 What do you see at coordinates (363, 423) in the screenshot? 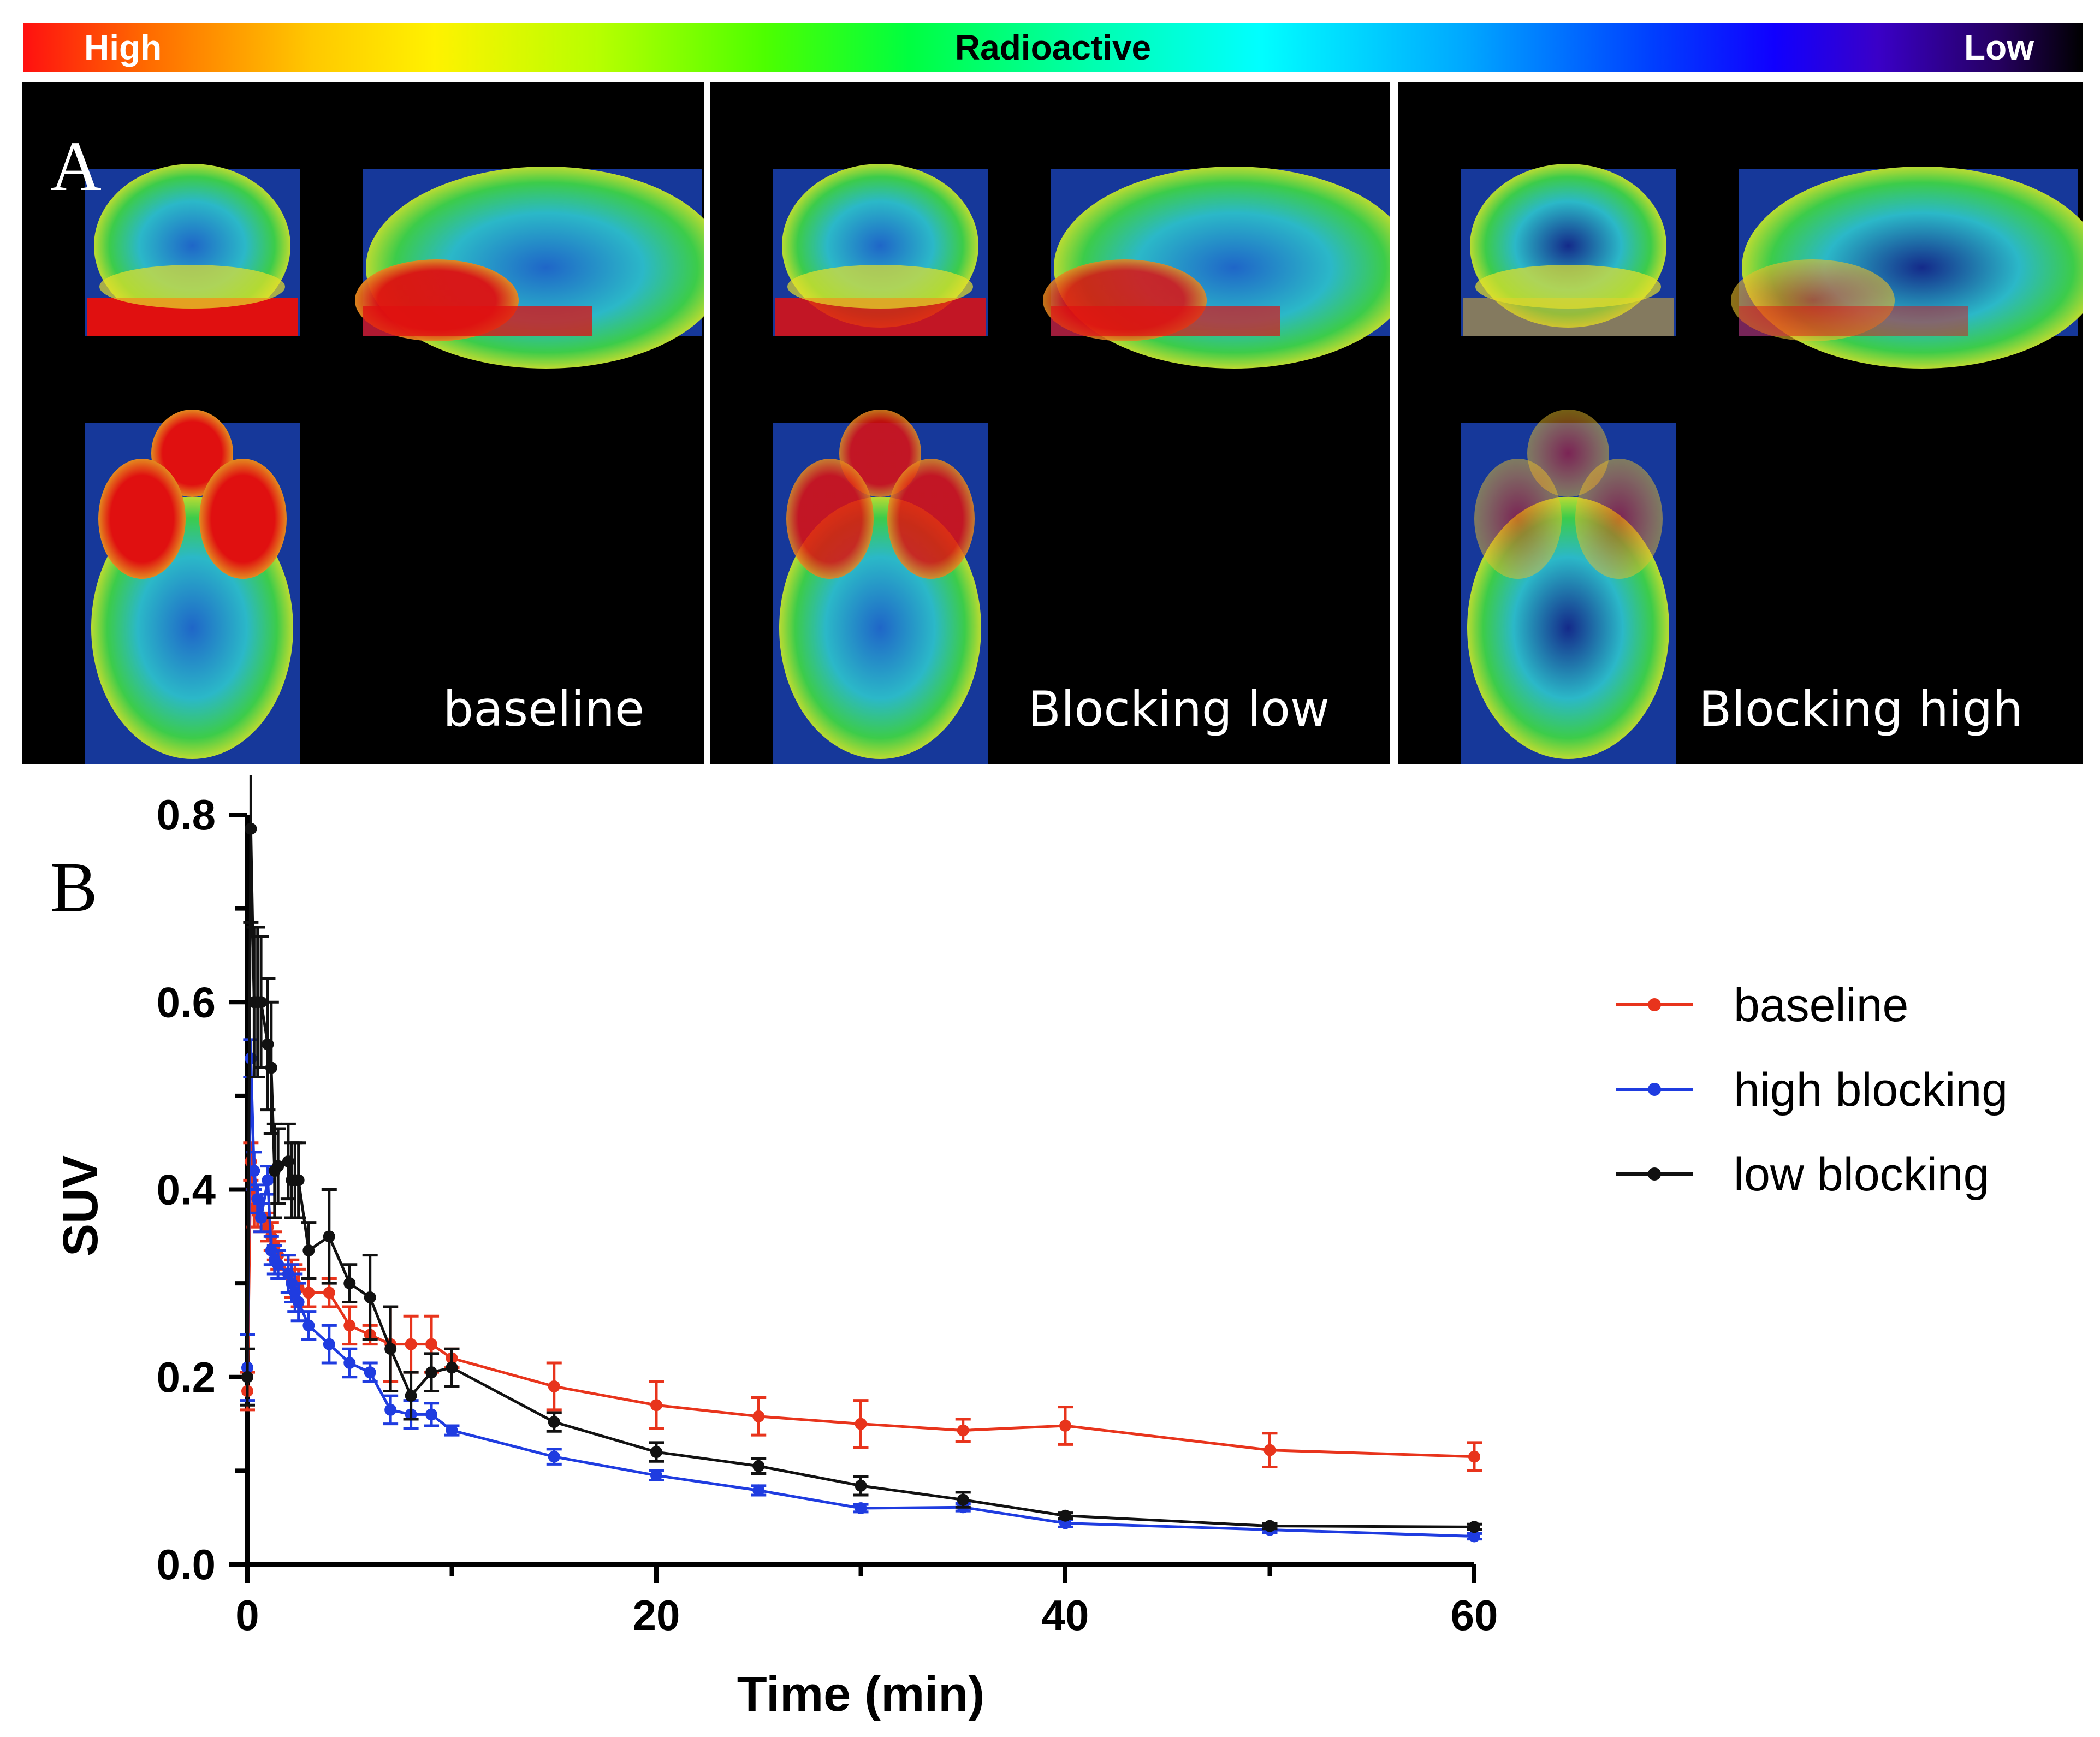
I see `pet-panel-baseline: baseline` at bounding box center [363, 423].